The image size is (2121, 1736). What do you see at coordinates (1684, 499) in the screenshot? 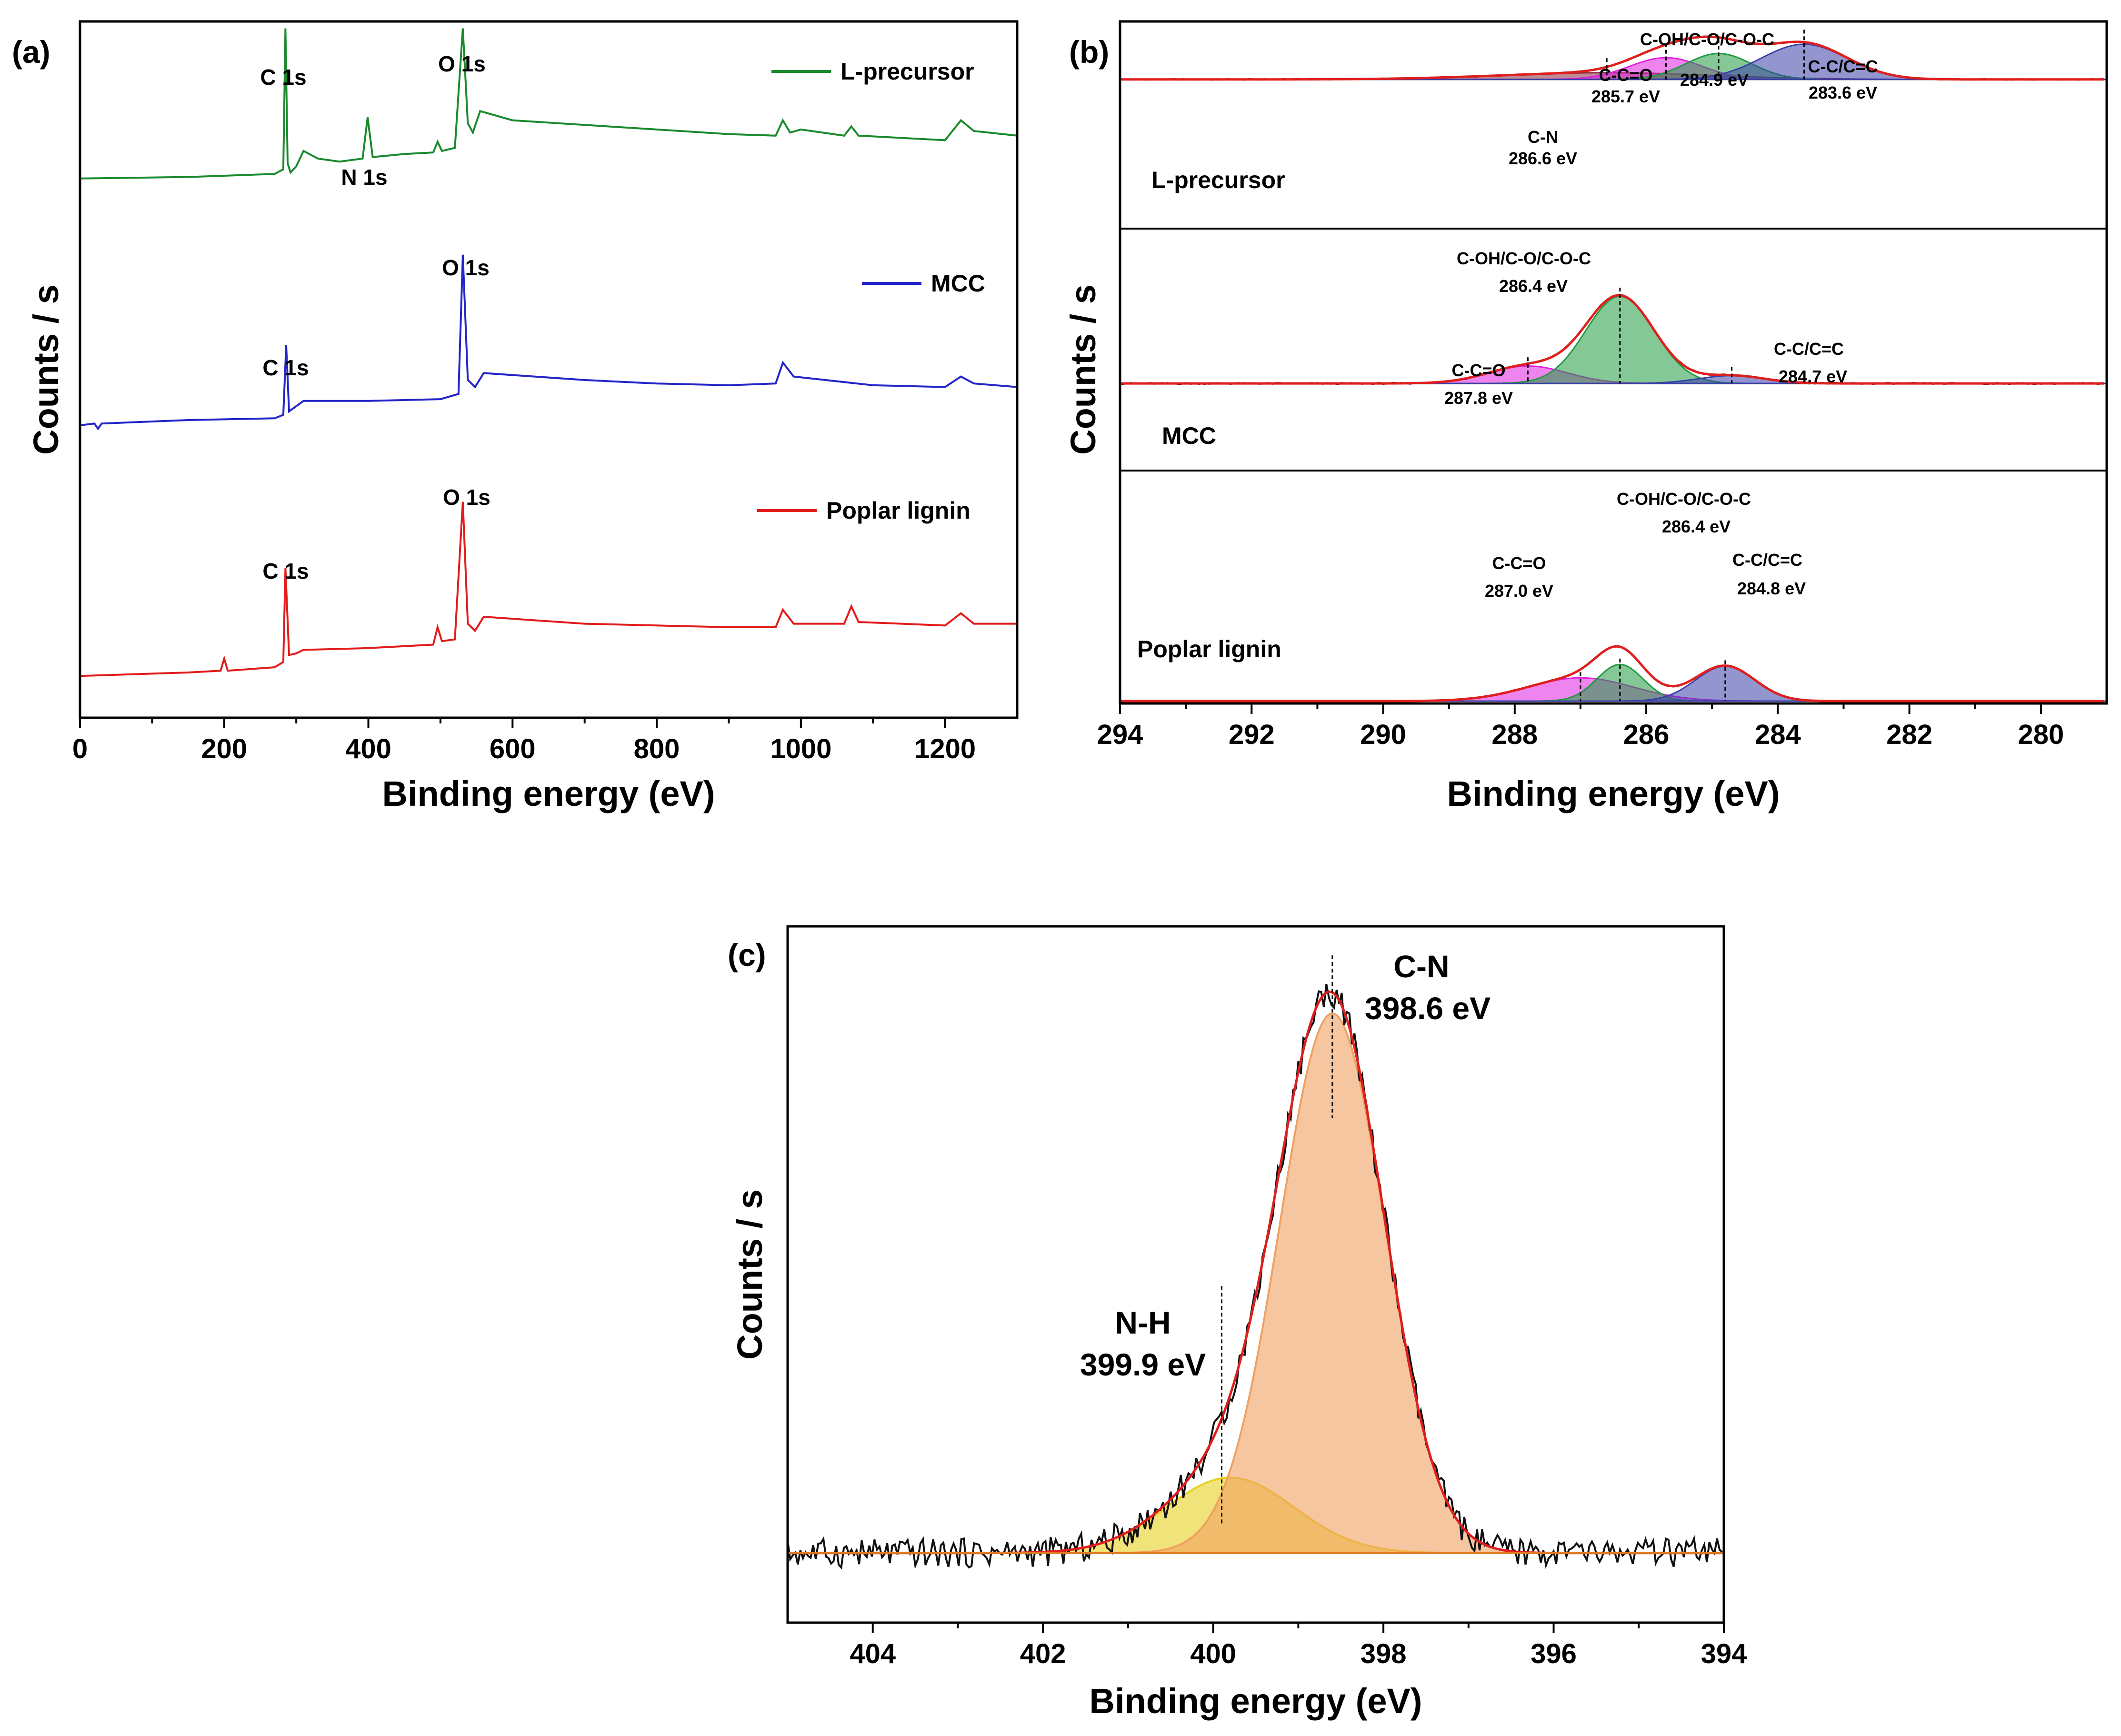
I see `annot-pl-coh-label: C-OH/C-O/C-O-C` at bounding box center [1684, 499].